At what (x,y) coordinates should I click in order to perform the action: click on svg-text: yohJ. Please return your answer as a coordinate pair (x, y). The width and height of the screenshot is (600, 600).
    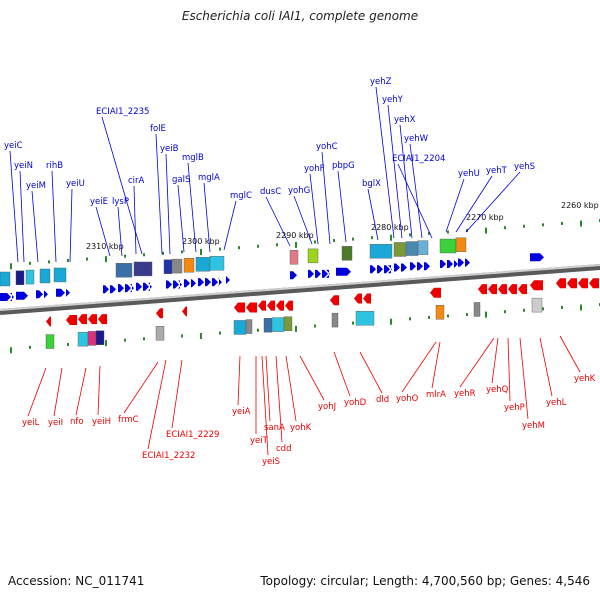
    Looking at the image, I should click on (327, 407).